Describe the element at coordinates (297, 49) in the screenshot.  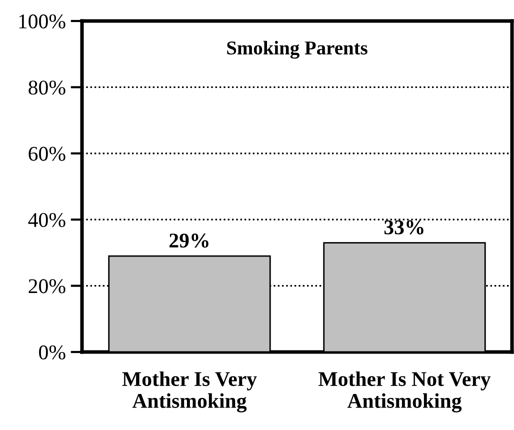
I see `text: Smoking Parents` at that location.